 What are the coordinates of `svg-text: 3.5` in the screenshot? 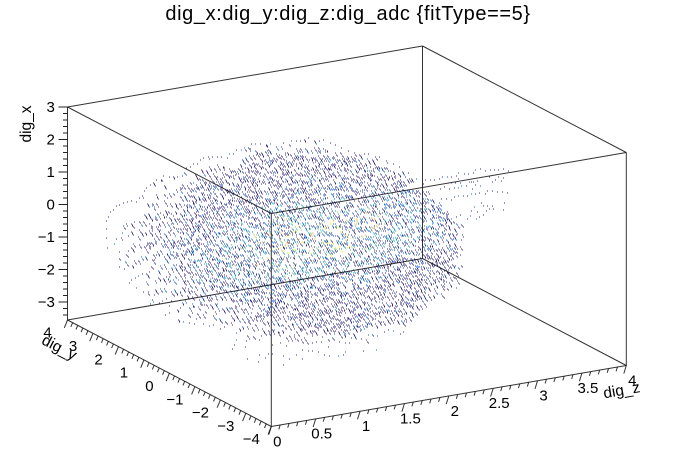 It's located at (587, 388).